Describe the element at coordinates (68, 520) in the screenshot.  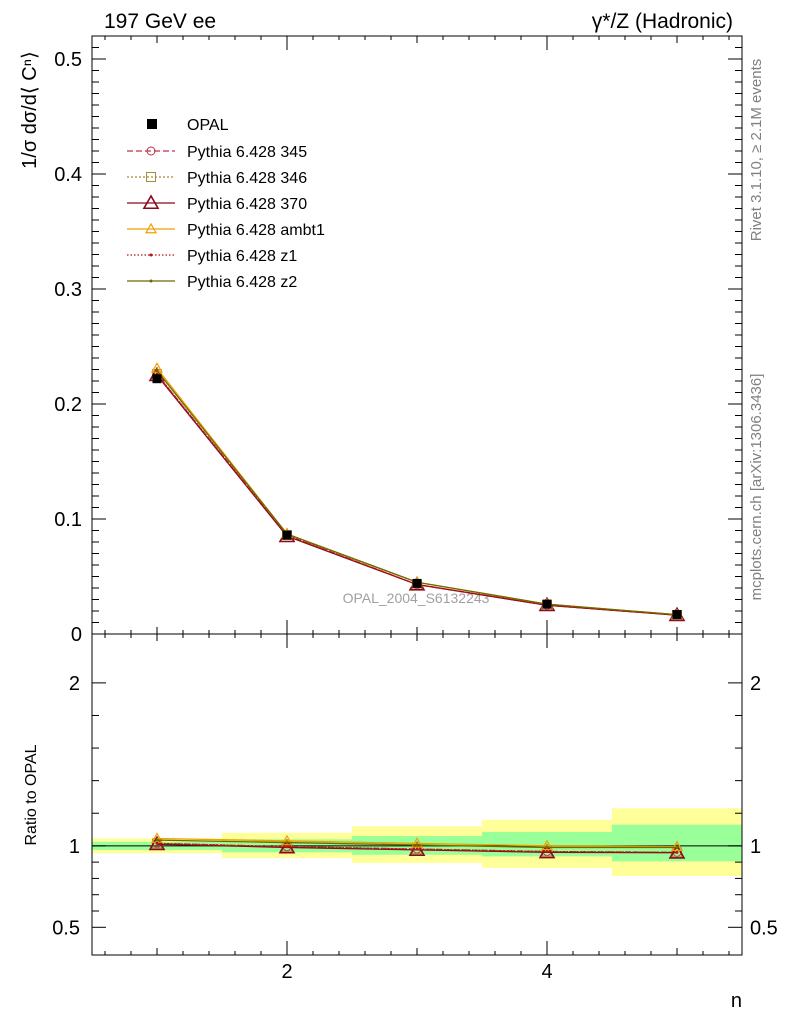
I see `main-y-tick-label: 0.1` at that location.